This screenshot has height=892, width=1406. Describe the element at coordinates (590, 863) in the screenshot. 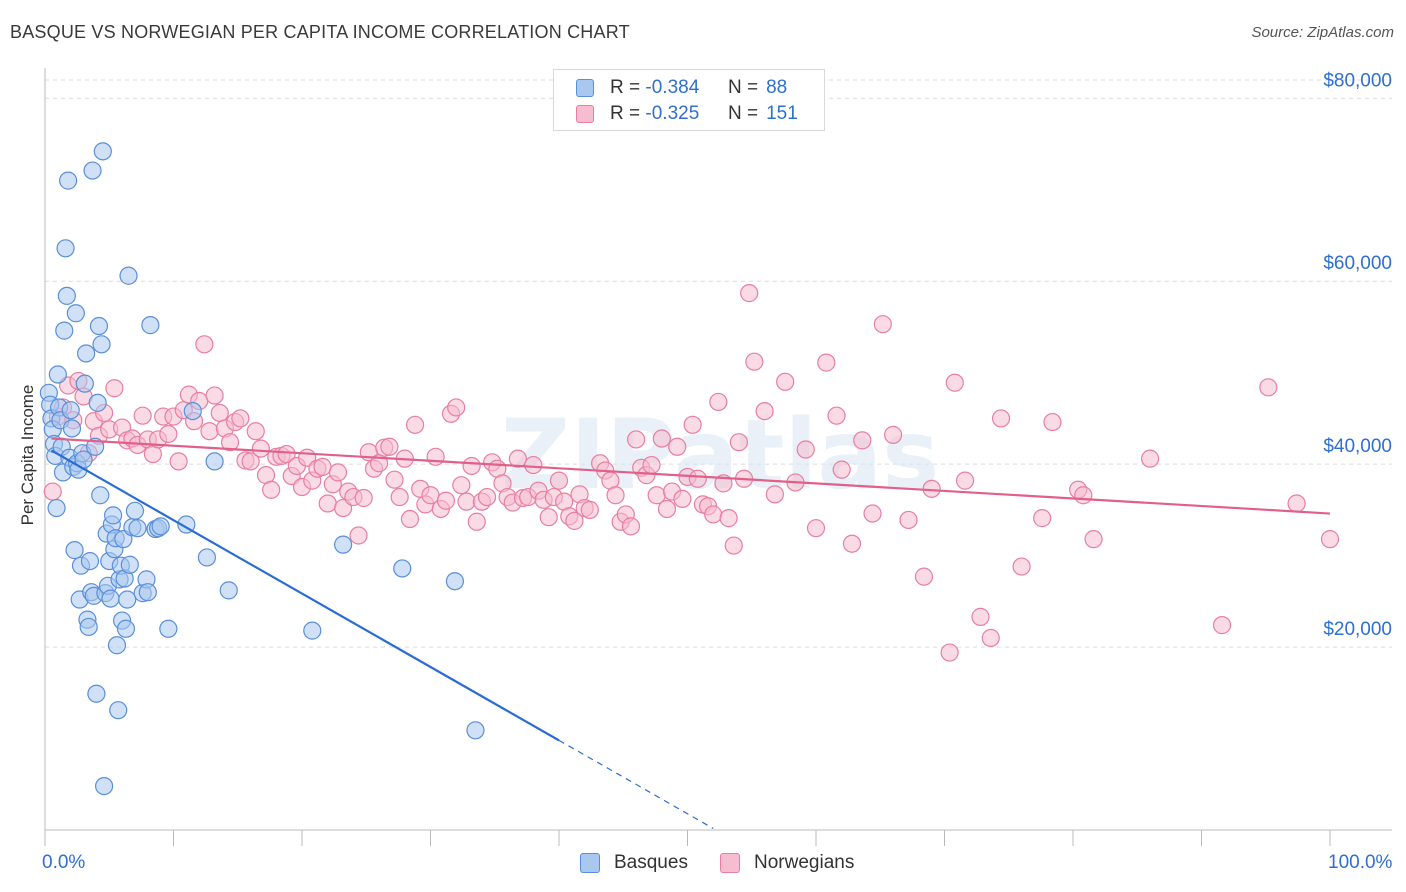

I see `legend-swatch-basques` at that location.